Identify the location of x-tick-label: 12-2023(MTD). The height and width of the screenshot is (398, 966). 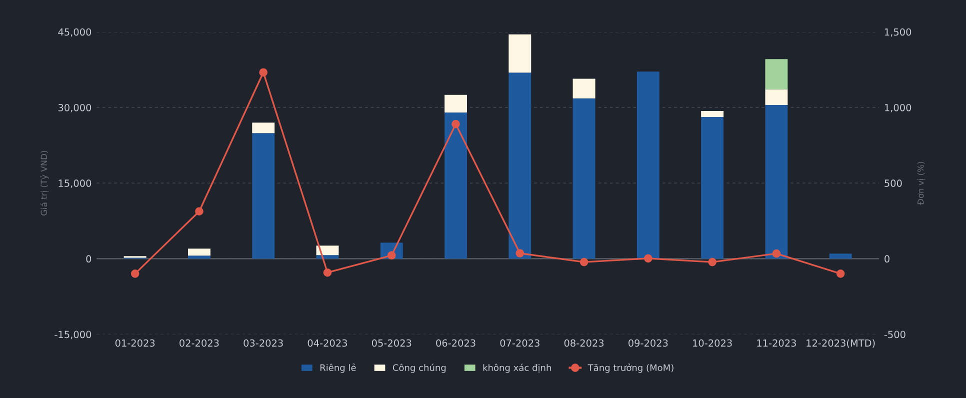
(840, 343).